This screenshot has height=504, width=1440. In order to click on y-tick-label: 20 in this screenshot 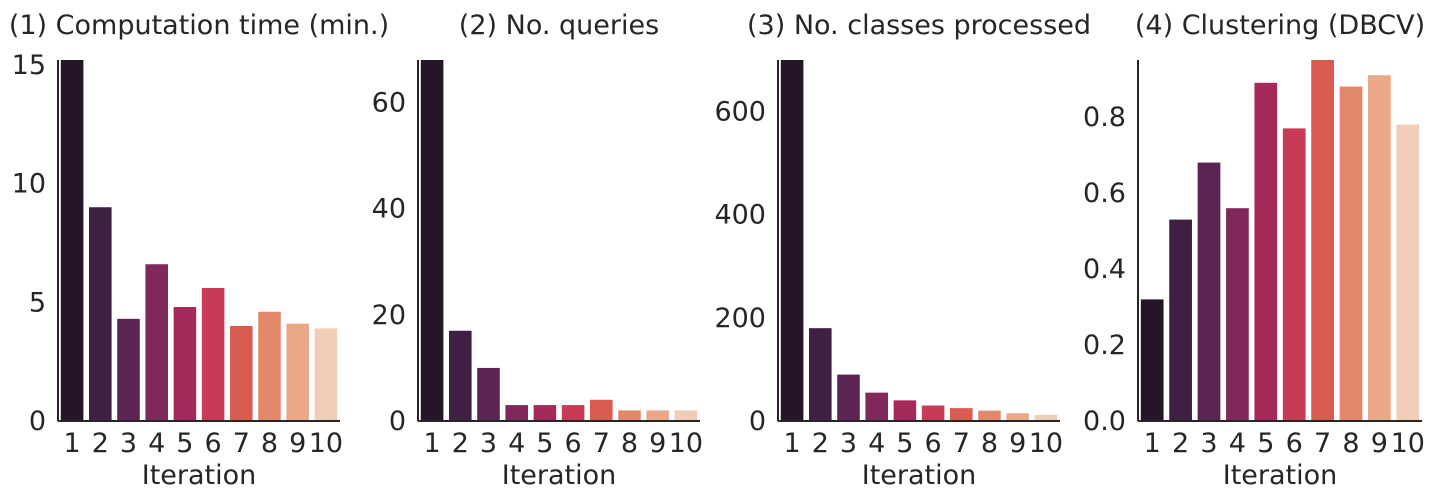, I will do `click(389, 315)`.